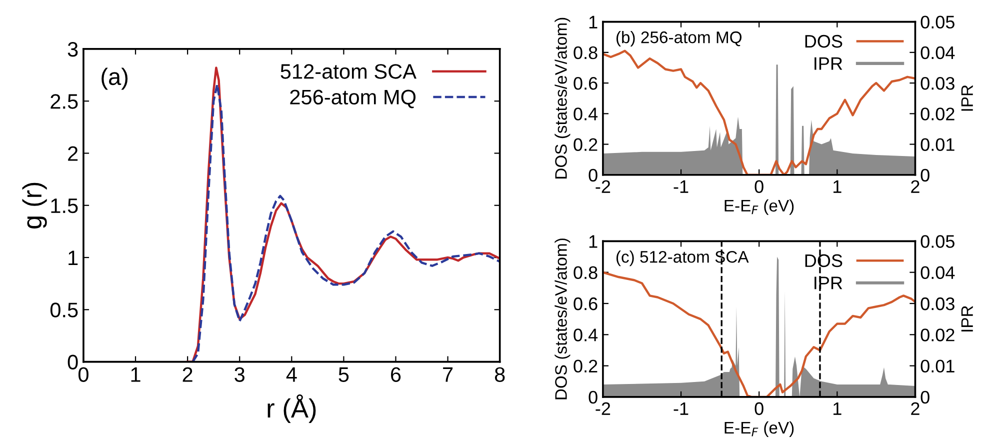  Describe the element at coordinates (64, 310) in the screenshot. I see `y-tick-label: 0.5` at that location.